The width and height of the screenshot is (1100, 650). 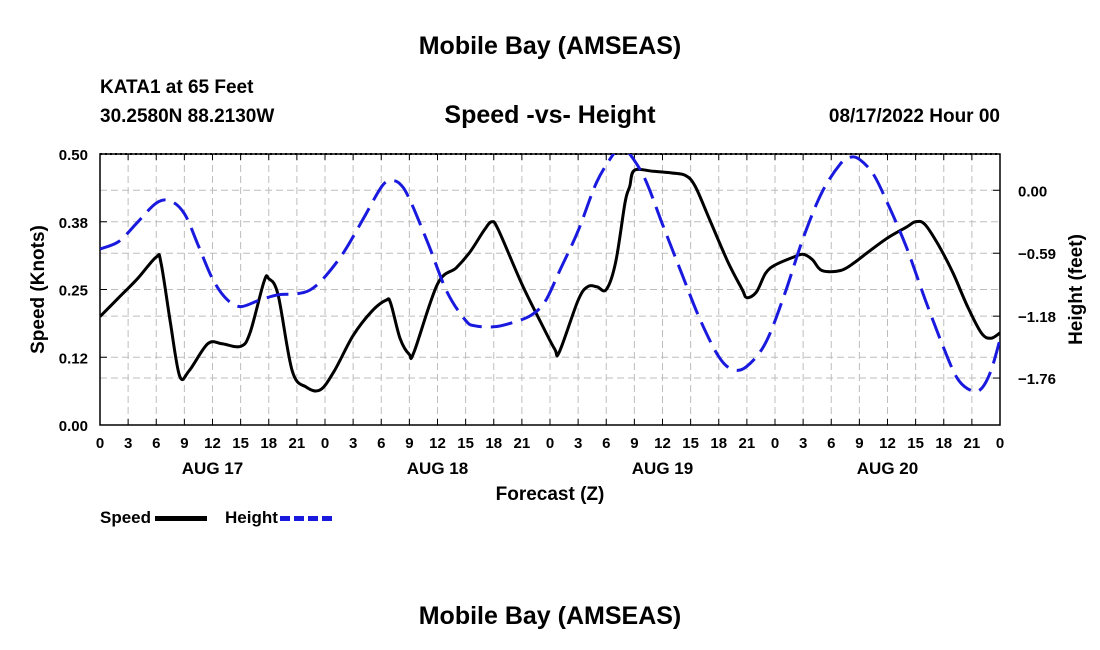 I want to click on y-tick-label-left: 0.38, so click(x=73, y=223).